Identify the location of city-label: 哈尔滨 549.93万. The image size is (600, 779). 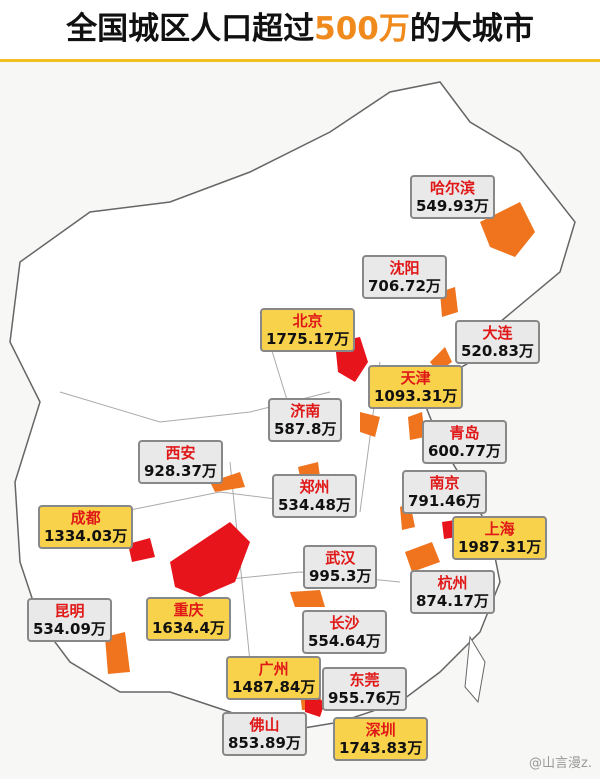
(452, 197).